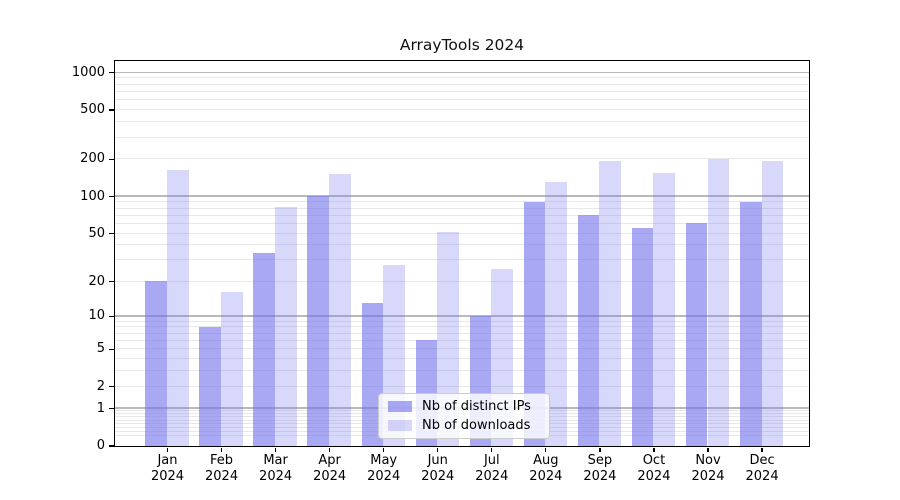 The height and width of the screenshot is (500, 900). I want to click on x-tick-label: Jul 2024, so click(492, 469).